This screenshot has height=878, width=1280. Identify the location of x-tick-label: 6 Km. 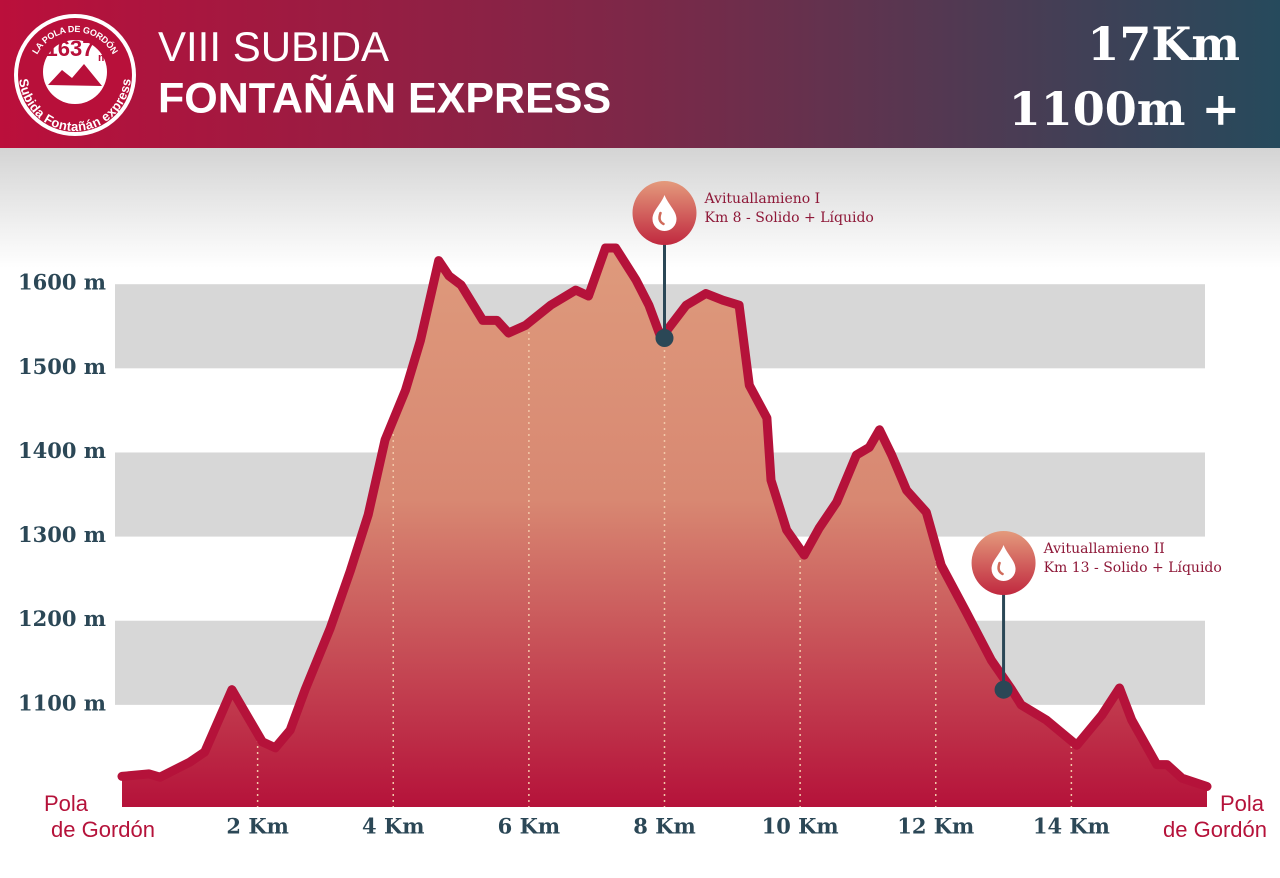
(529, 826).